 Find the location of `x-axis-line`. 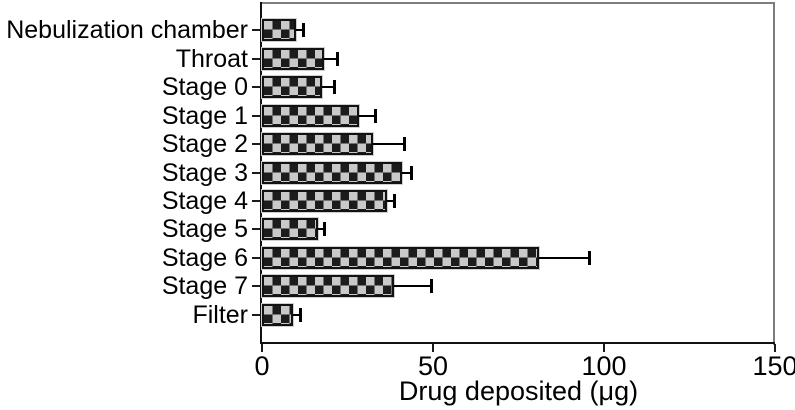

x-axis-line is located at coordinates (517, 343).